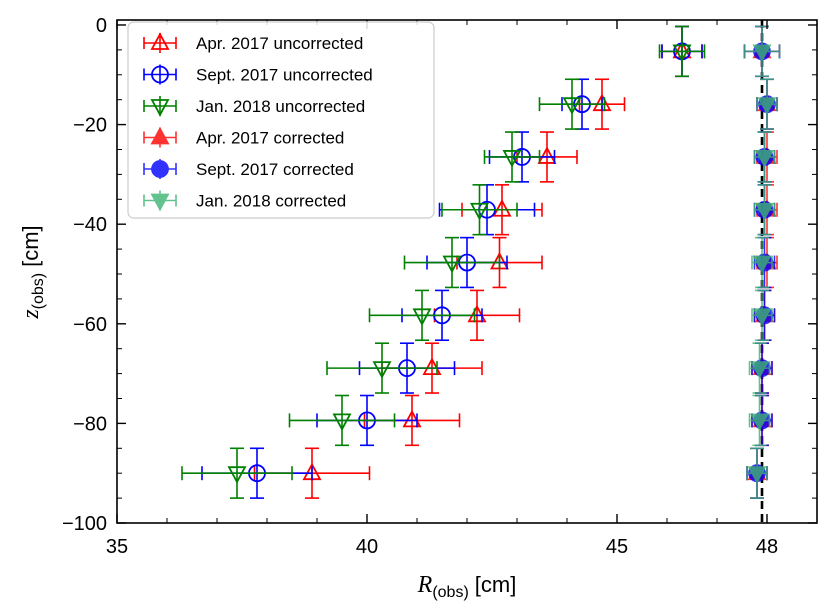 The height and width of the screenshot is (611, 830). I want to click on x-tick-label: 48, so click(767, 547).